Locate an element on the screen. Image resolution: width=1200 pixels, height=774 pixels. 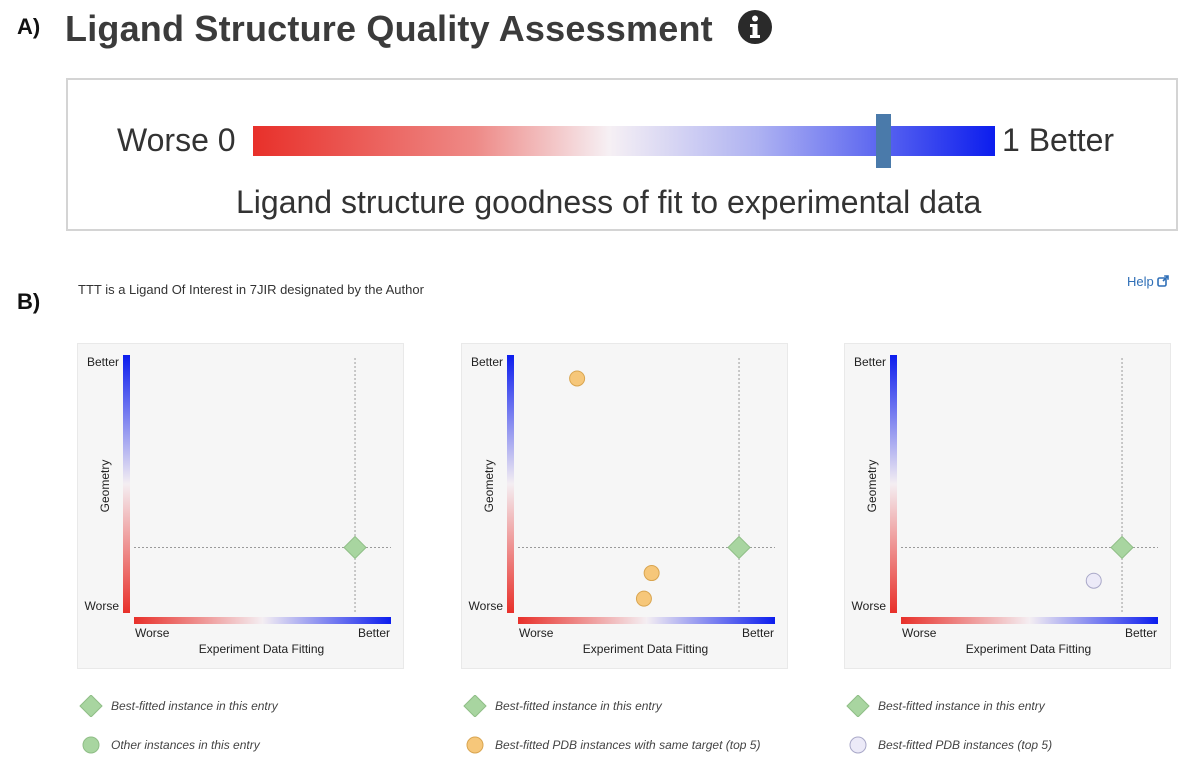
external-link-icon is located at coordinates (1162, 281).